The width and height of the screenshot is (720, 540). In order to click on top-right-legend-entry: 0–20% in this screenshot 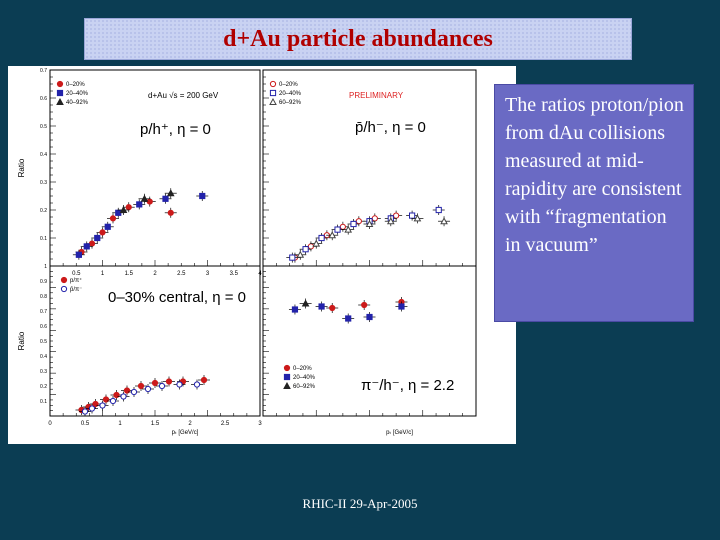, I will do `click(288, 85)`.